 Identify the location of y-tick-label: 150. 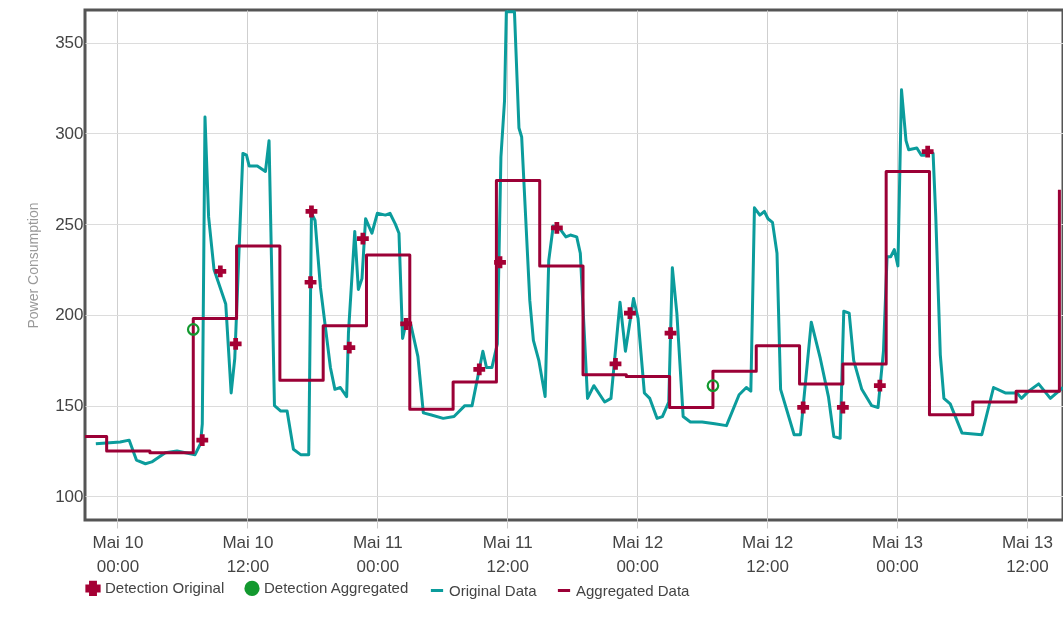
(69, 406).